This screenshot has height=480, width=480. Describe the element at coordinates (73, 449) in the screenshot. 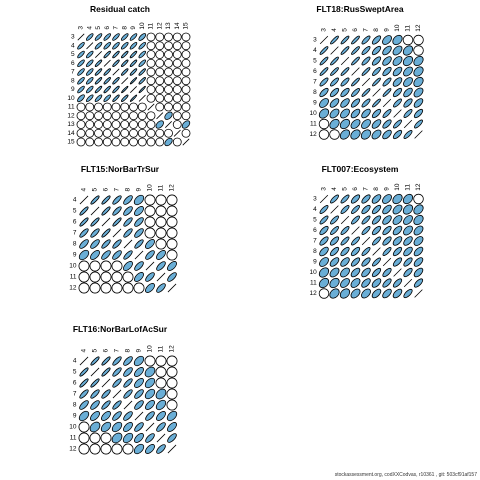

I see `row-label: 12` at that location.